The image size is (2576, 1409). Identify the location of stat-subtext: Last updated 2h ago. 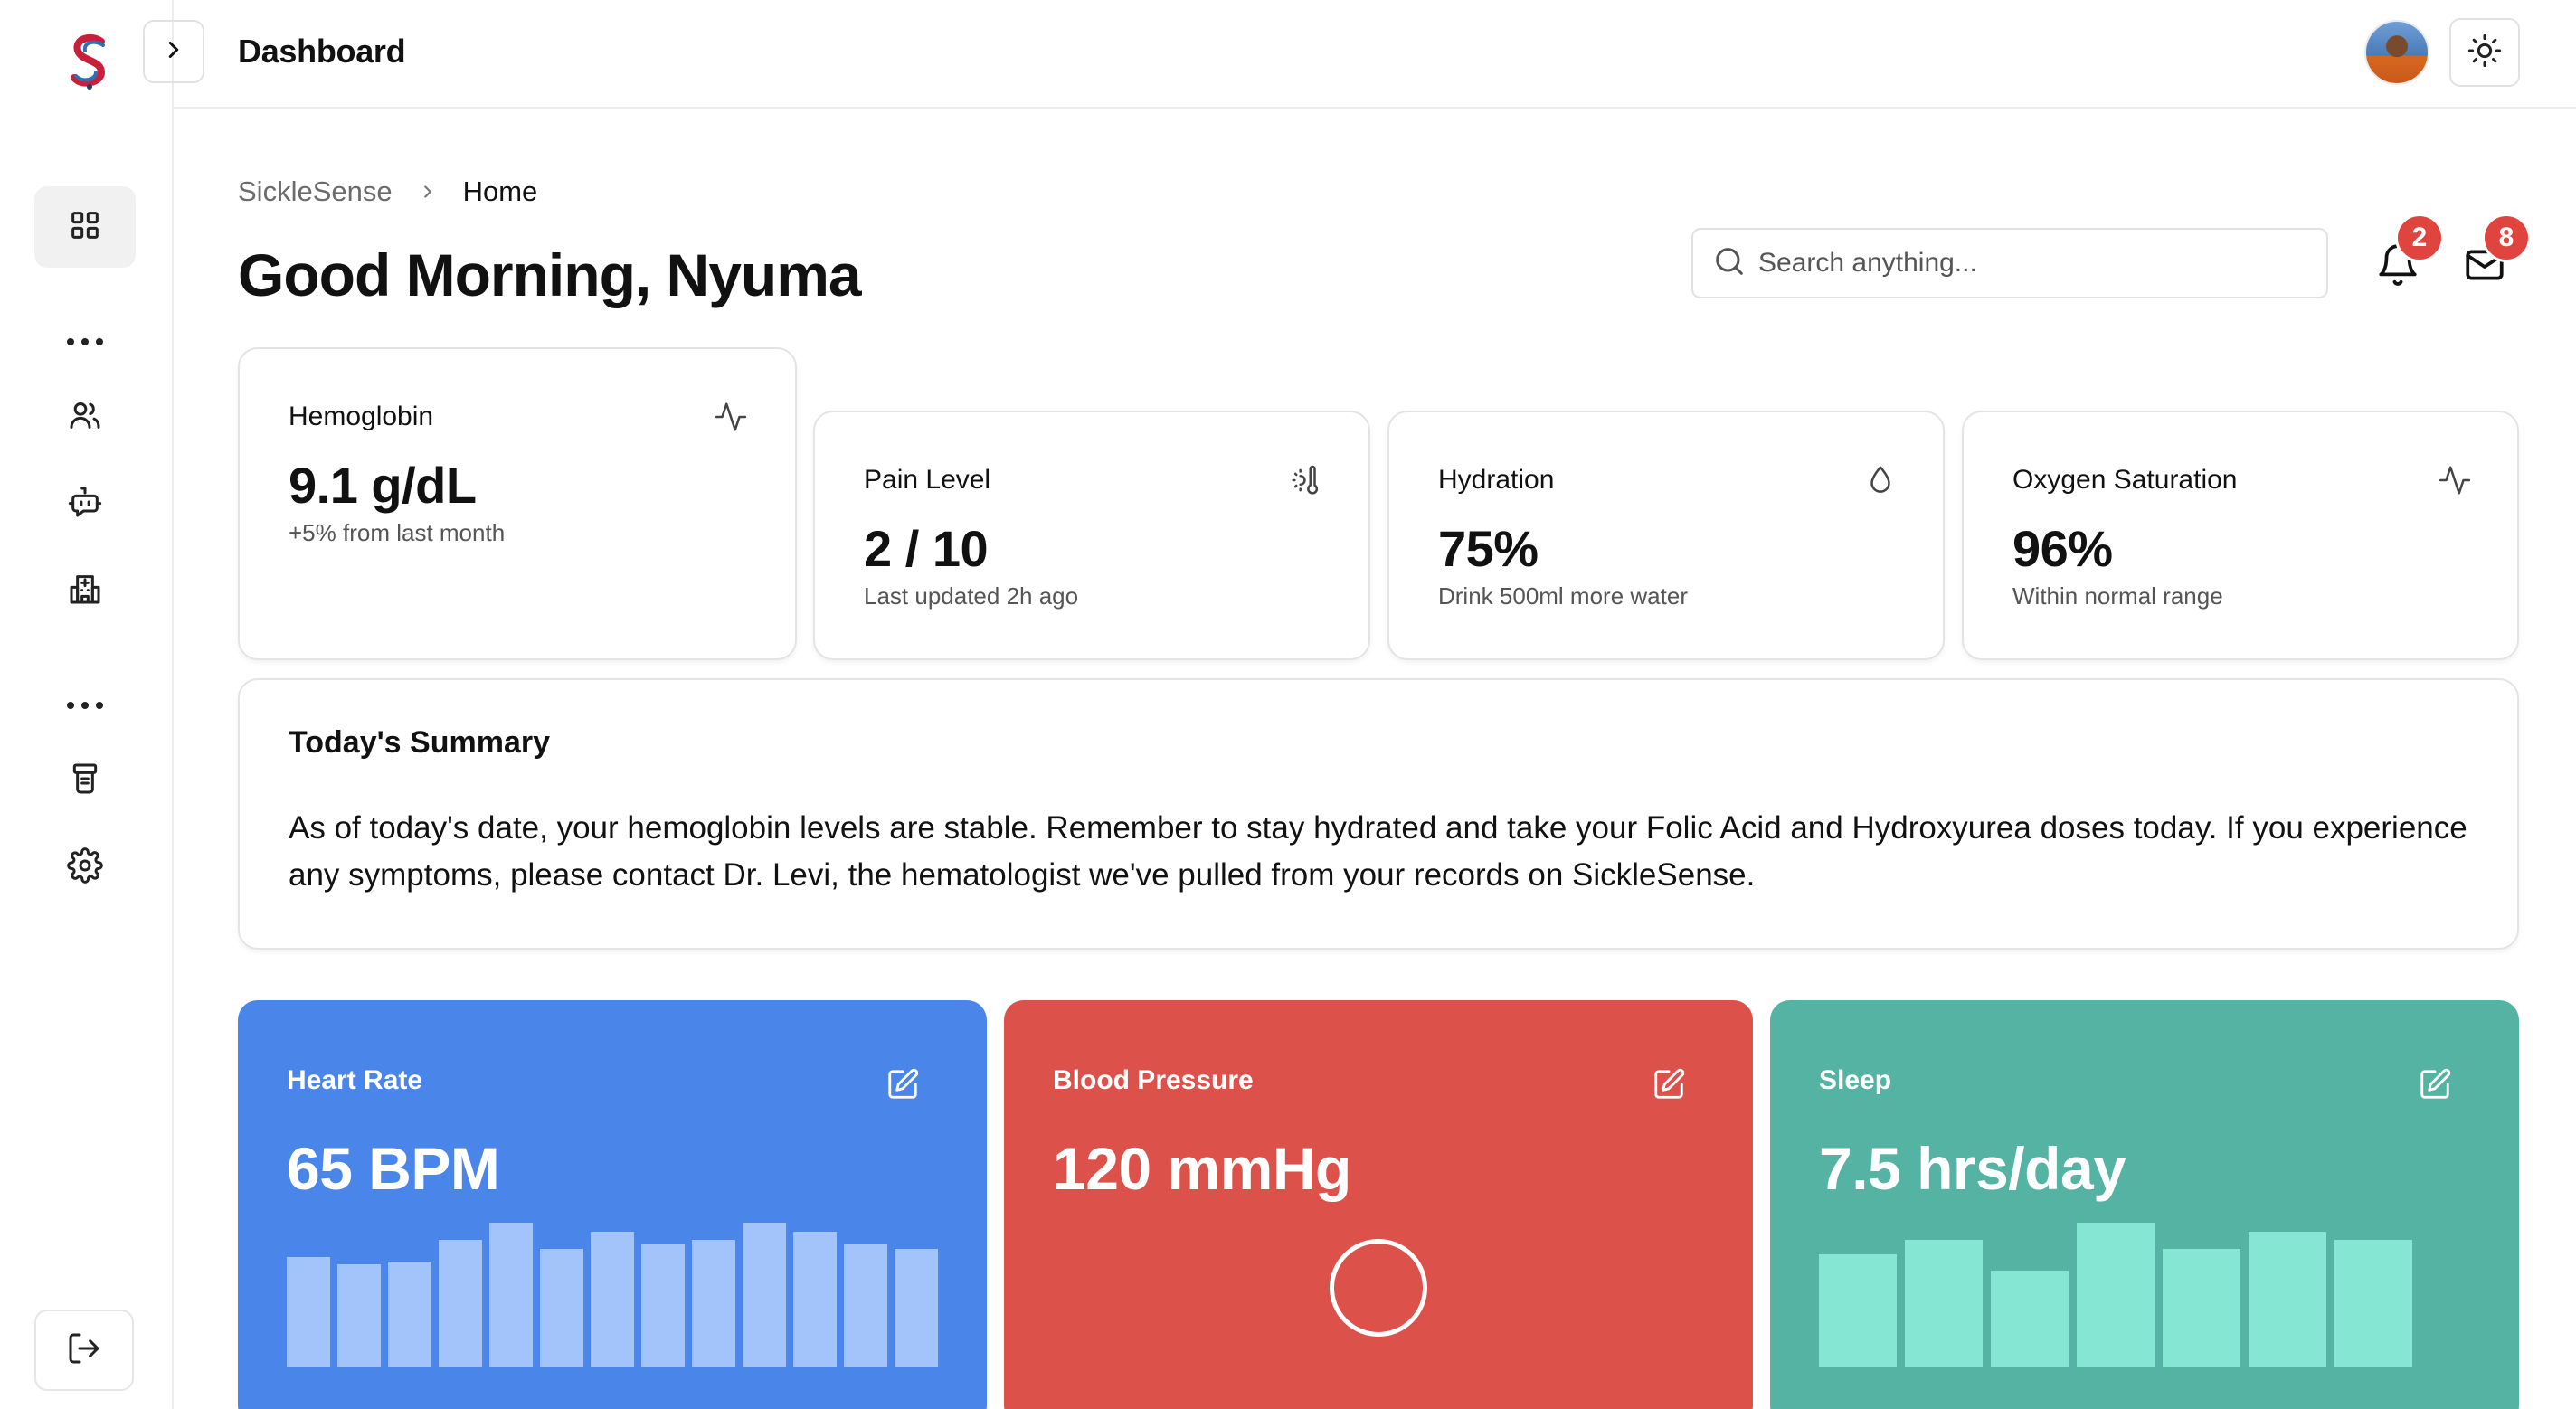
(972, 596).